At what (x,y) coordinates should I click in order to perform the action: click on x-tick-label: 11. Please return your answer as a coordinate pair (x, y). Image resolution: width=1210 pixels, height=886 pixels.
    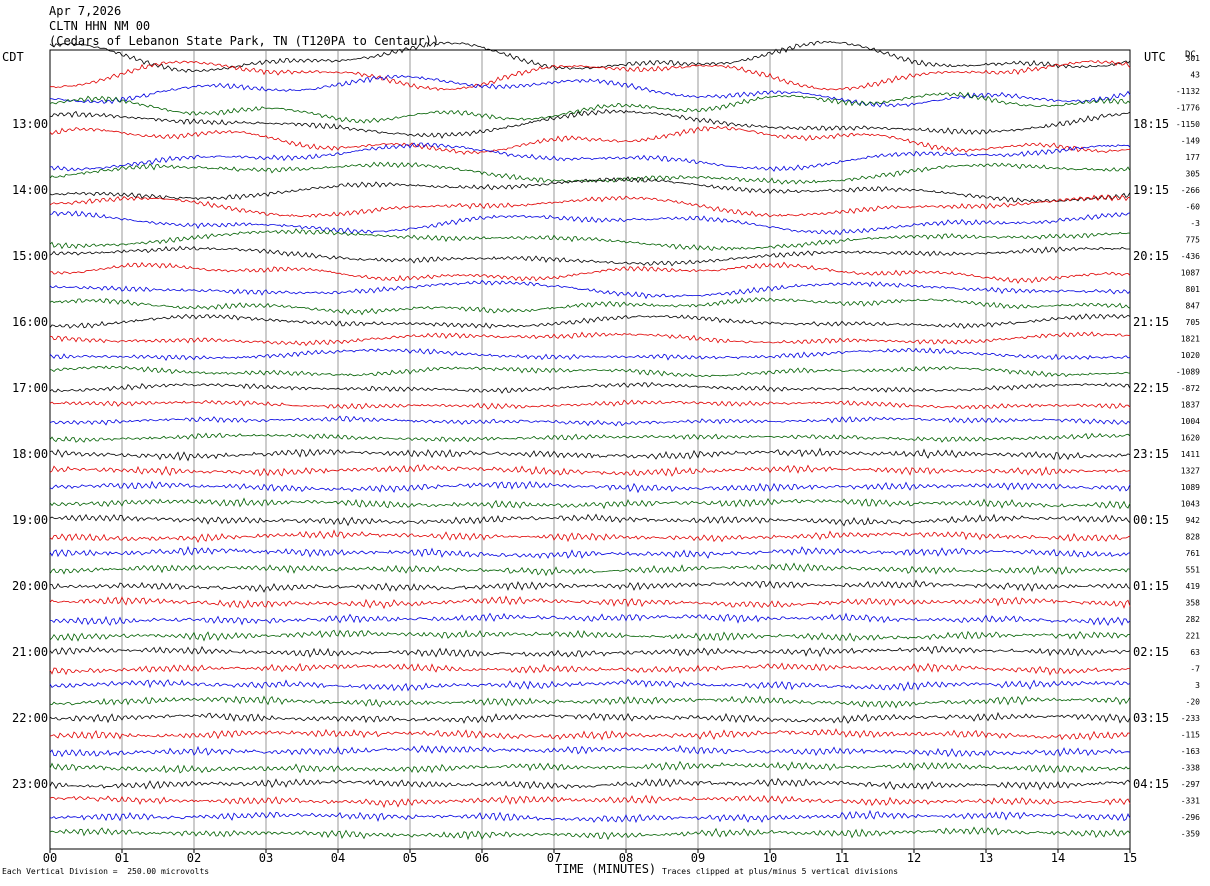
    Looking at the image, I should click on (842, 858).